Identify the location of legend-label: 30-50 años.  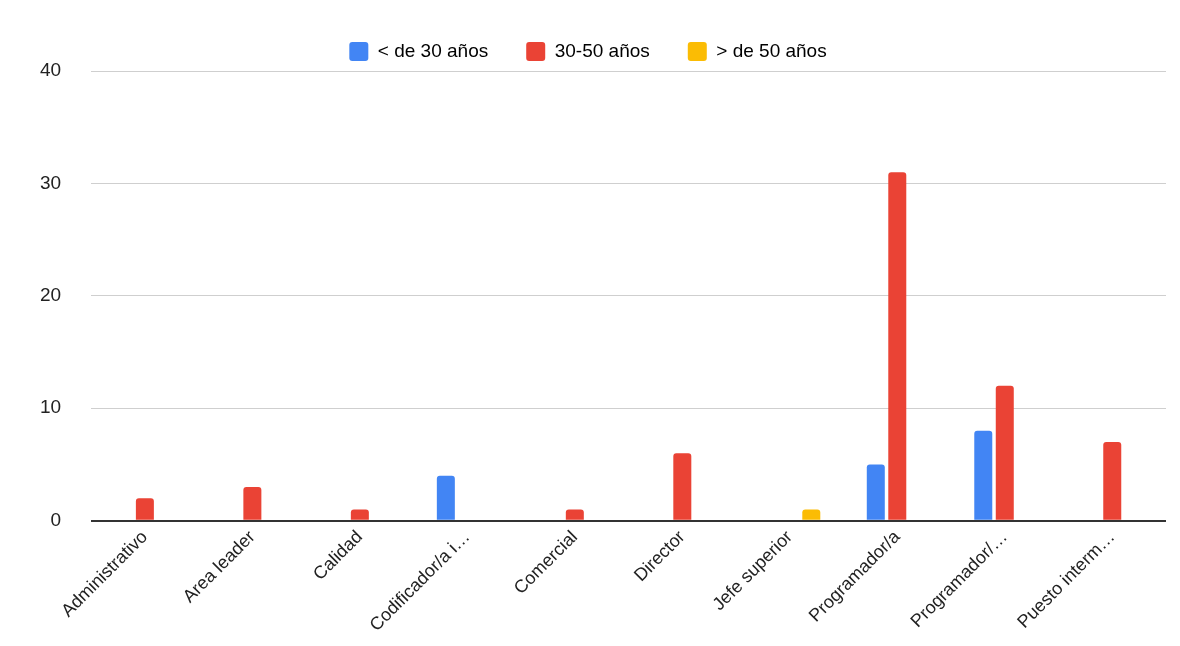
(602, 50).